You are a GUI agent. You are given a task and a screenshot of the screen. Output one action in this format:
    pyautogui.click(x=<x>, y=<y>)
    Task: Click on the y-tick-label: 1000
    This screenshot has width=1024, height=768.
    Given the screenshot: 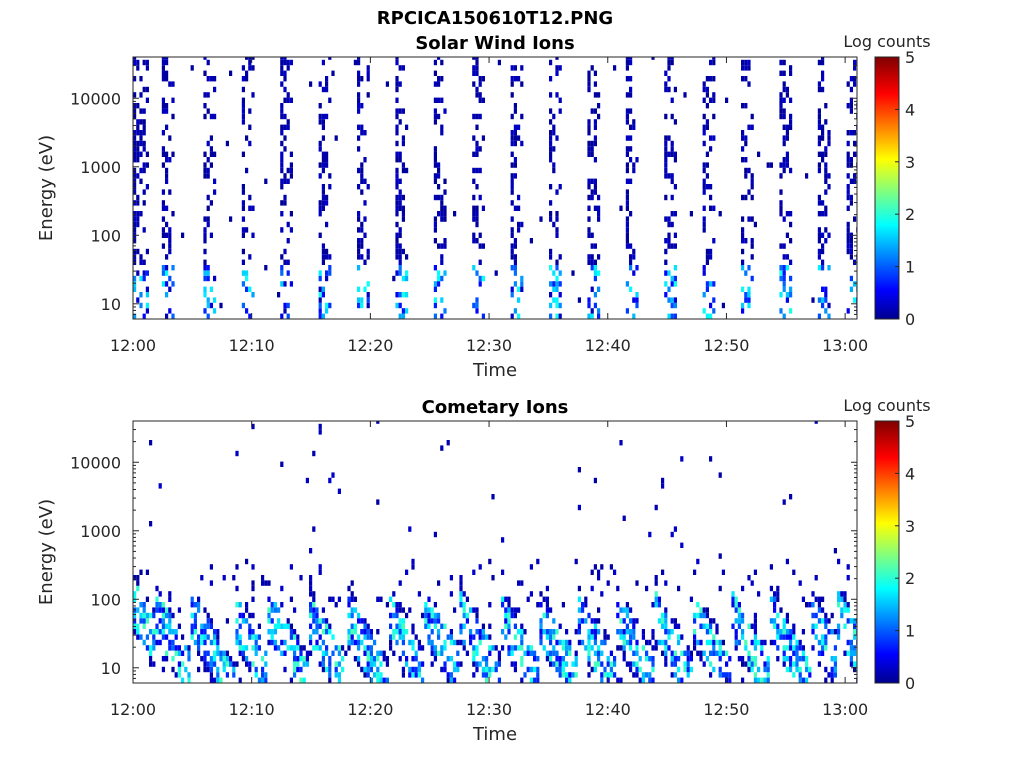 What is the action you would take?
    pyautogui.click(x=100, y=531)
    